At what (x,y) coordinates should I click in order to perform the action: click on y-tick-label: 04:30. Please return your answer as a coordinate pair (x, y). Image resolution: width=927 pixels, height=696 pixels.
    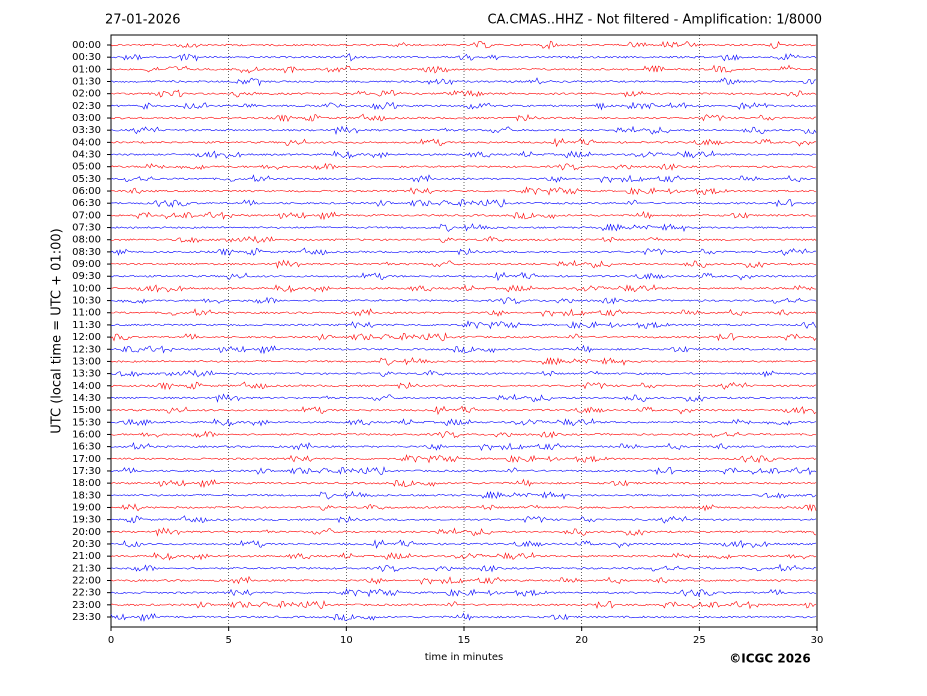
    Looking at the image, I should click on (86, 155).